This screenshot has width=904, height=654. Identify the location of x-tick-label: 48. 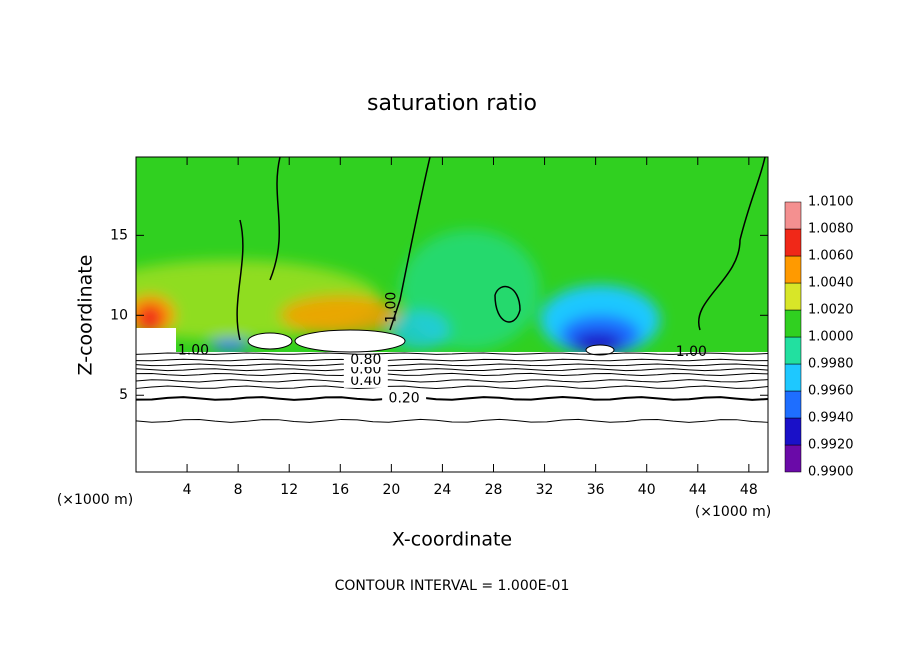
(749, 490).